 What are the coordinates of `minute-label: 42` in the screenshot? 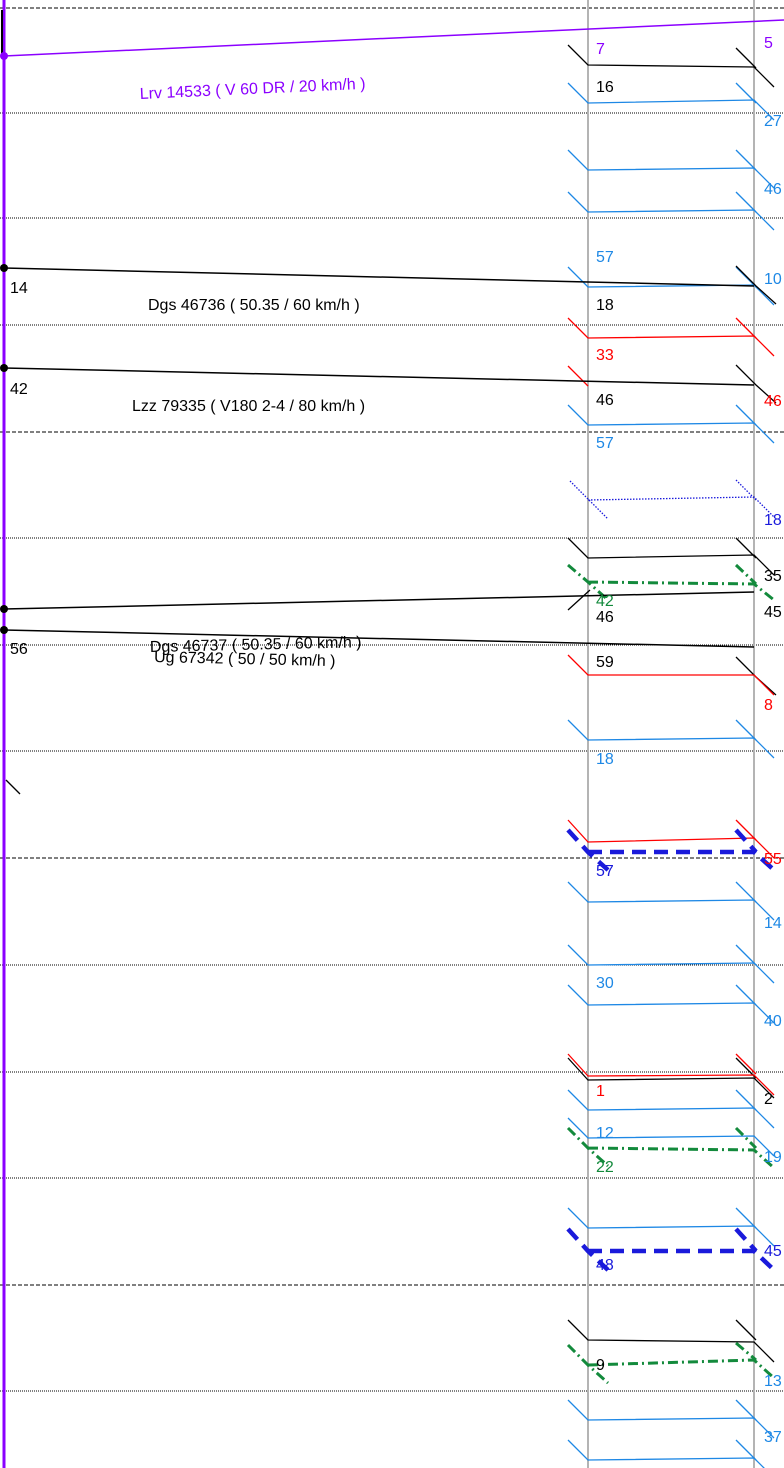 It's located at (605, 601).